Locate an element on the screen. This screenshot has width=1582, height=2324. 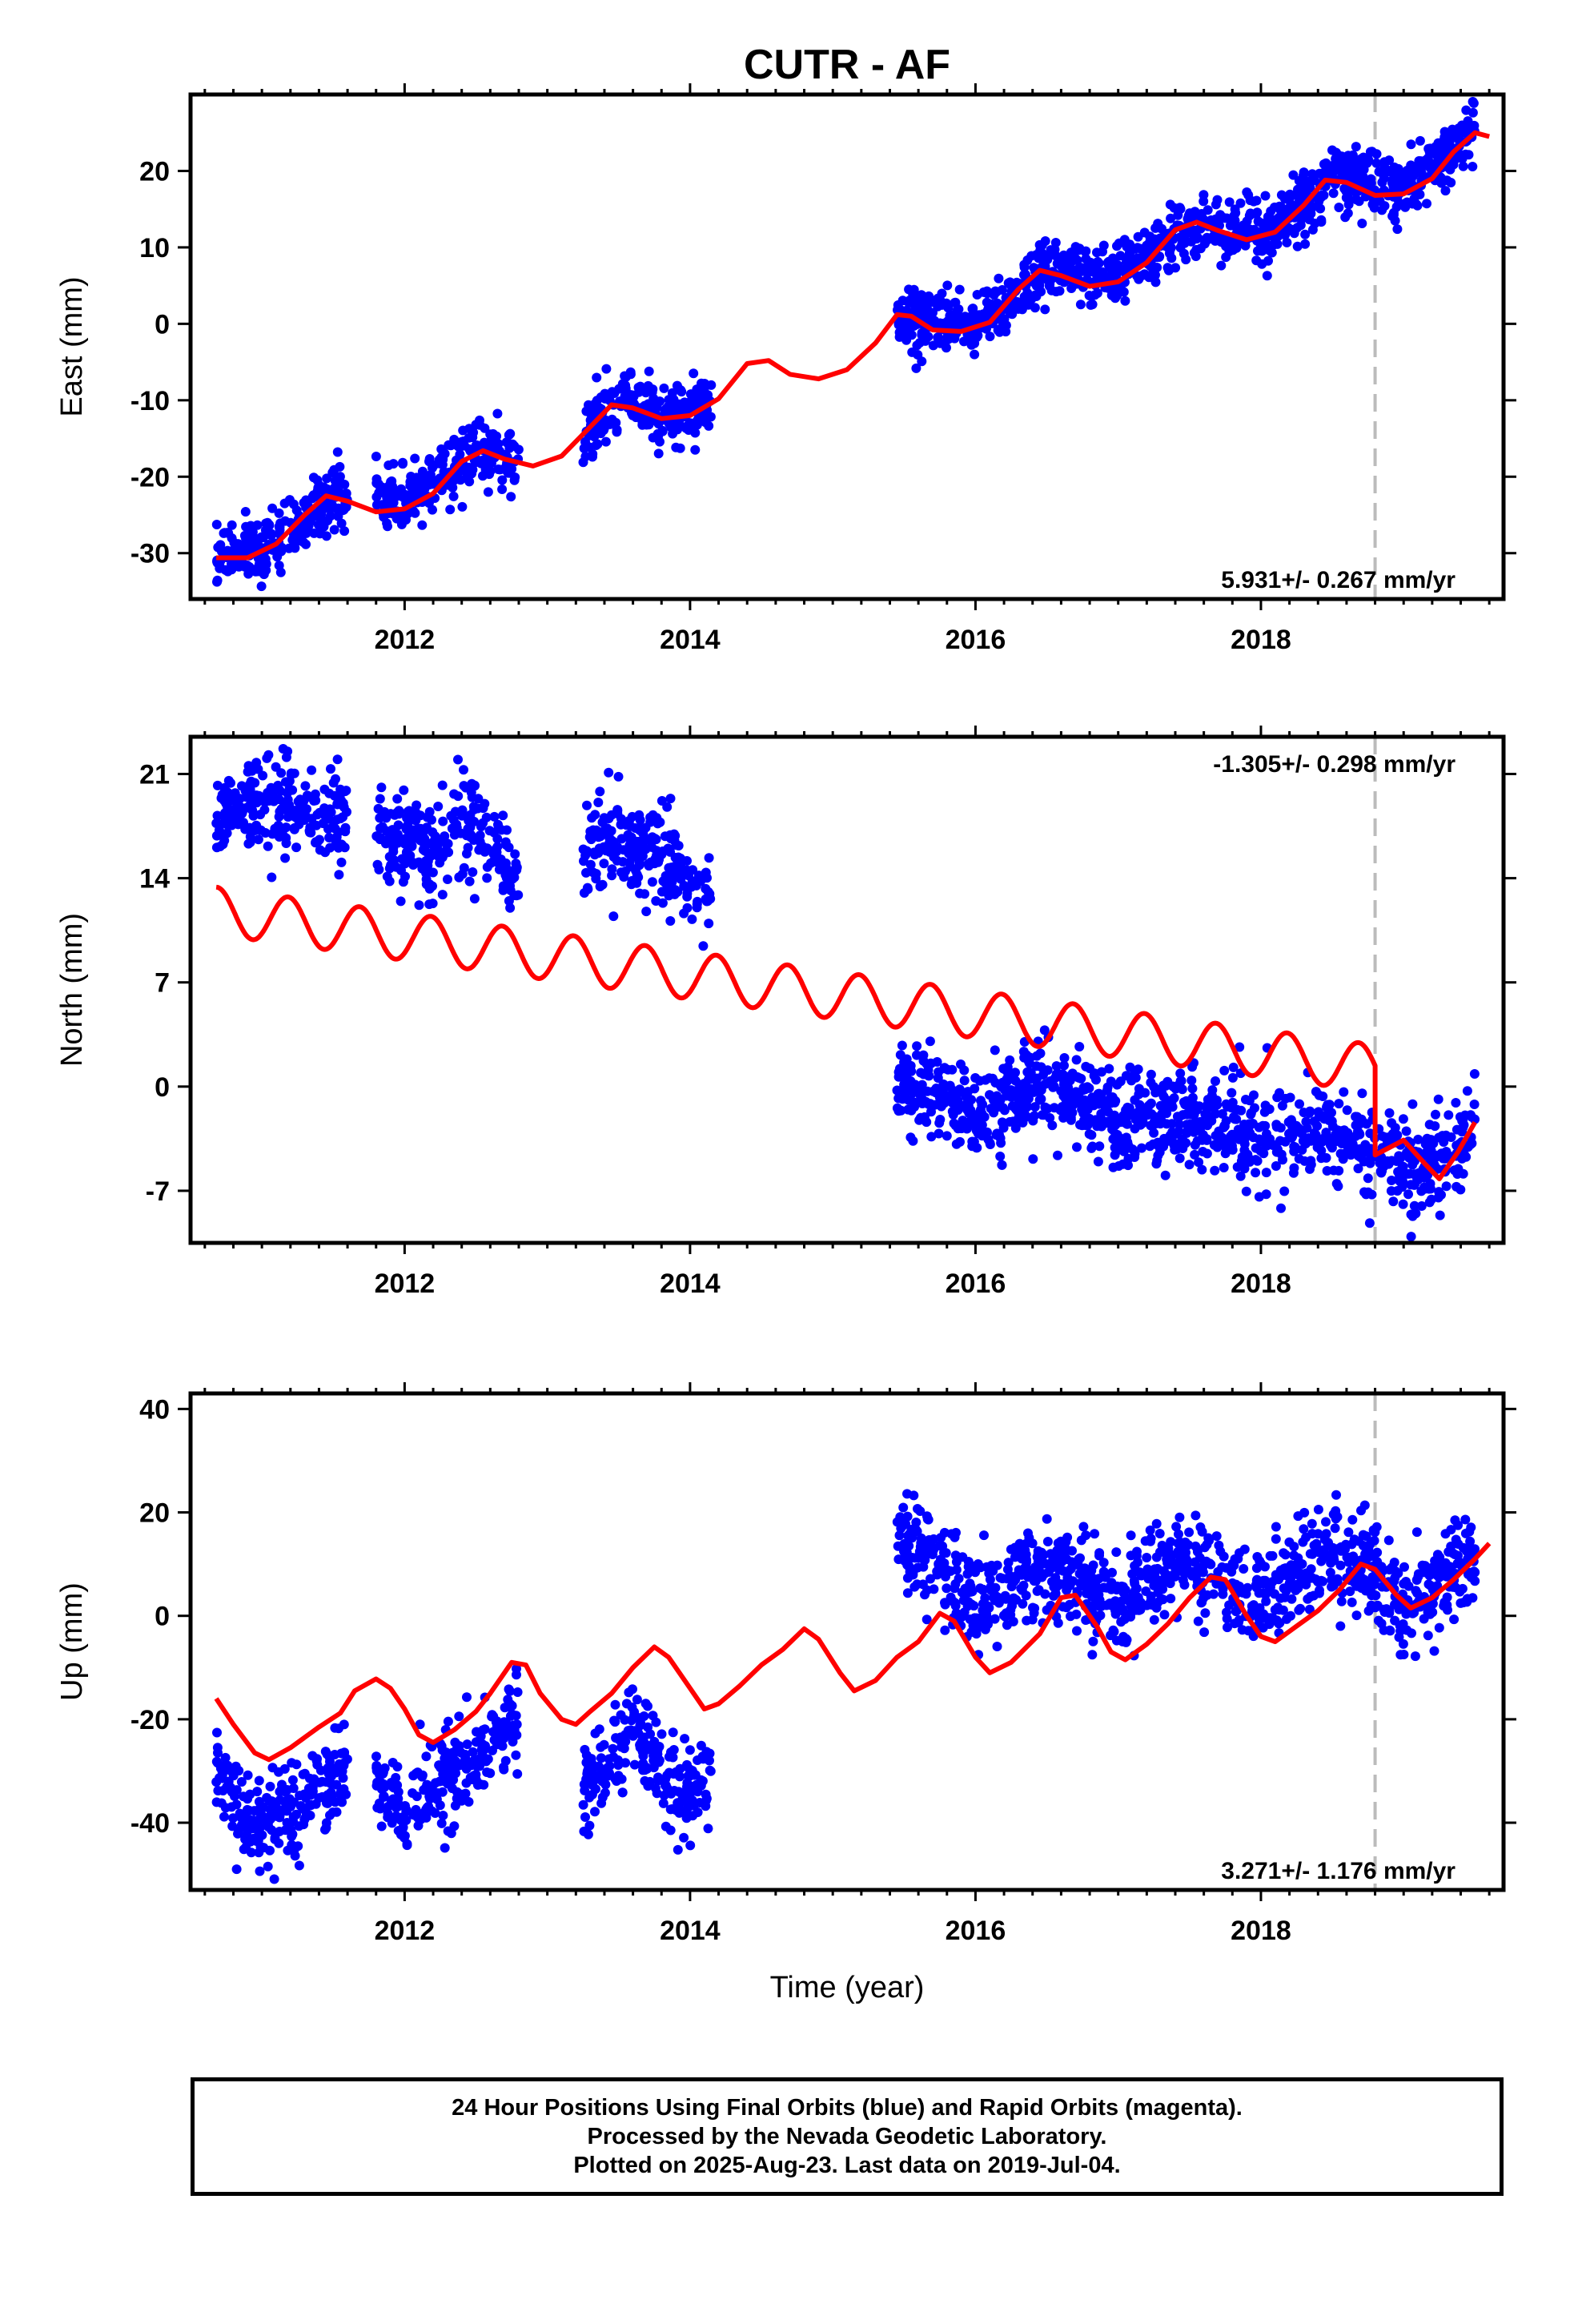
x-tick-label: 2014 is located at coordinates (690, 640).